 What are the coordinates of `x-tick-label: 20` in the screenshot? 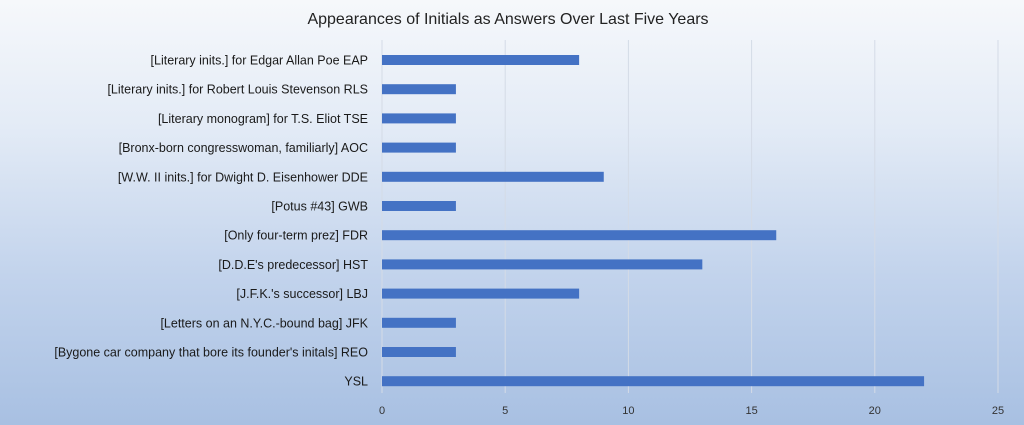 It's located at (875, 411).